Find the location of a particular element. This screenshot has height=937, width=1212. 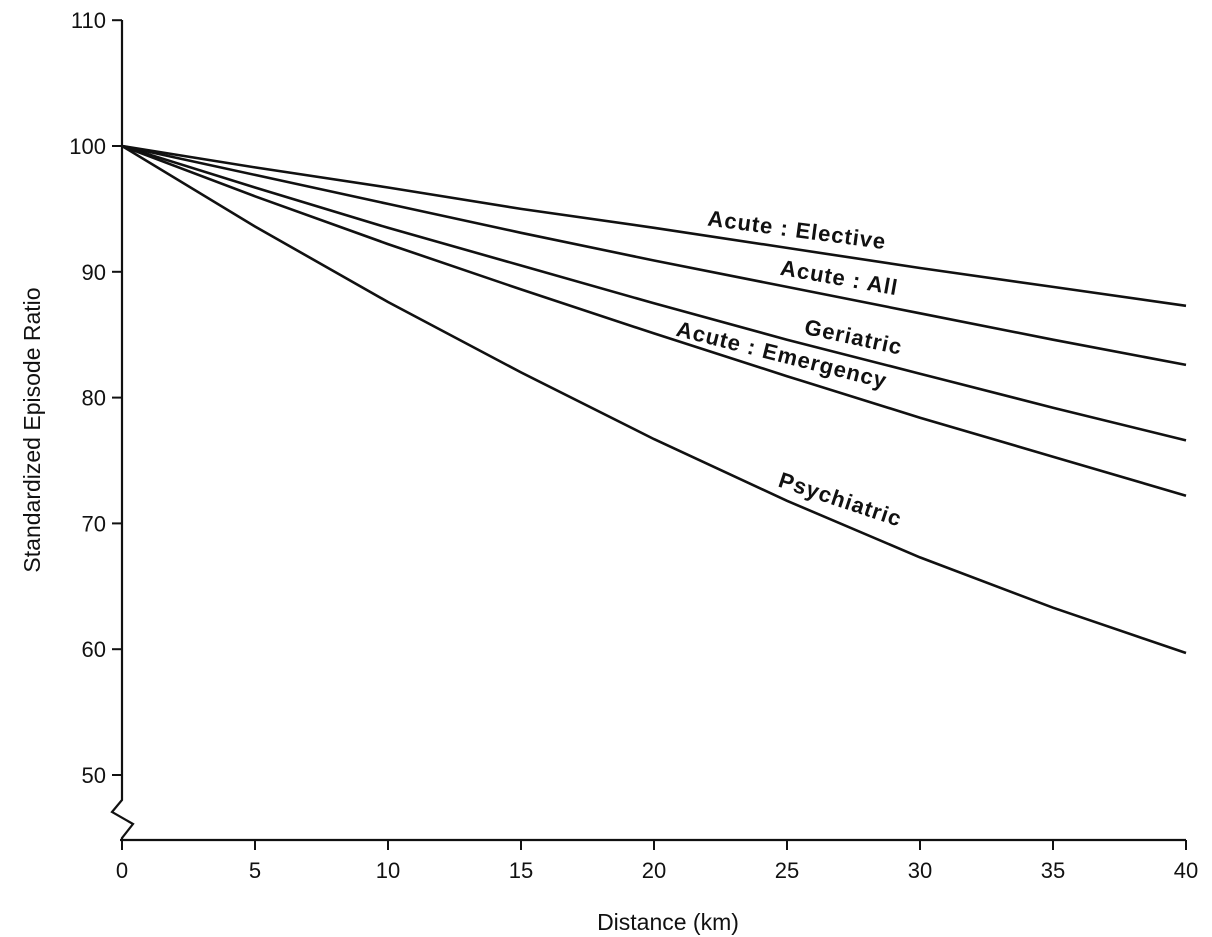

x-tick-label: 15 is located at coordinates (521, 870).